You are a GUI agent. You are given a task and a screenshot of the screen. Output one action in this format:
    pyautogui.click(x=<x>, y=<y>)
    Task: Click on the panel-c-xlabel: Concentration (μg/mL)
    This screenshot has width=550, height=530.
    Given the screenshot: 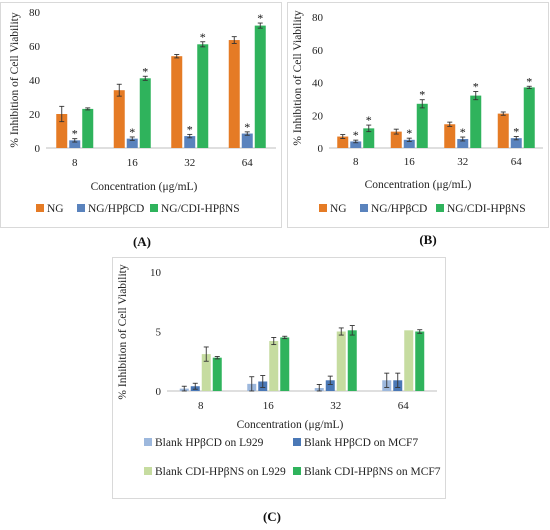 What is the action you would take?
    pyautogui.click(x=290, y=425)
    